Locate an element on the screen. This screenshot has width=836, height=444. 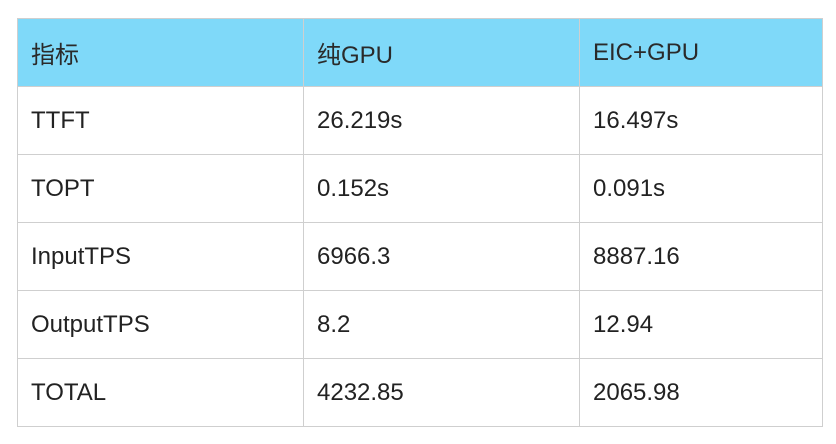
column-header-gpu-only: 纯GPU is located at coordinates (441, 52).